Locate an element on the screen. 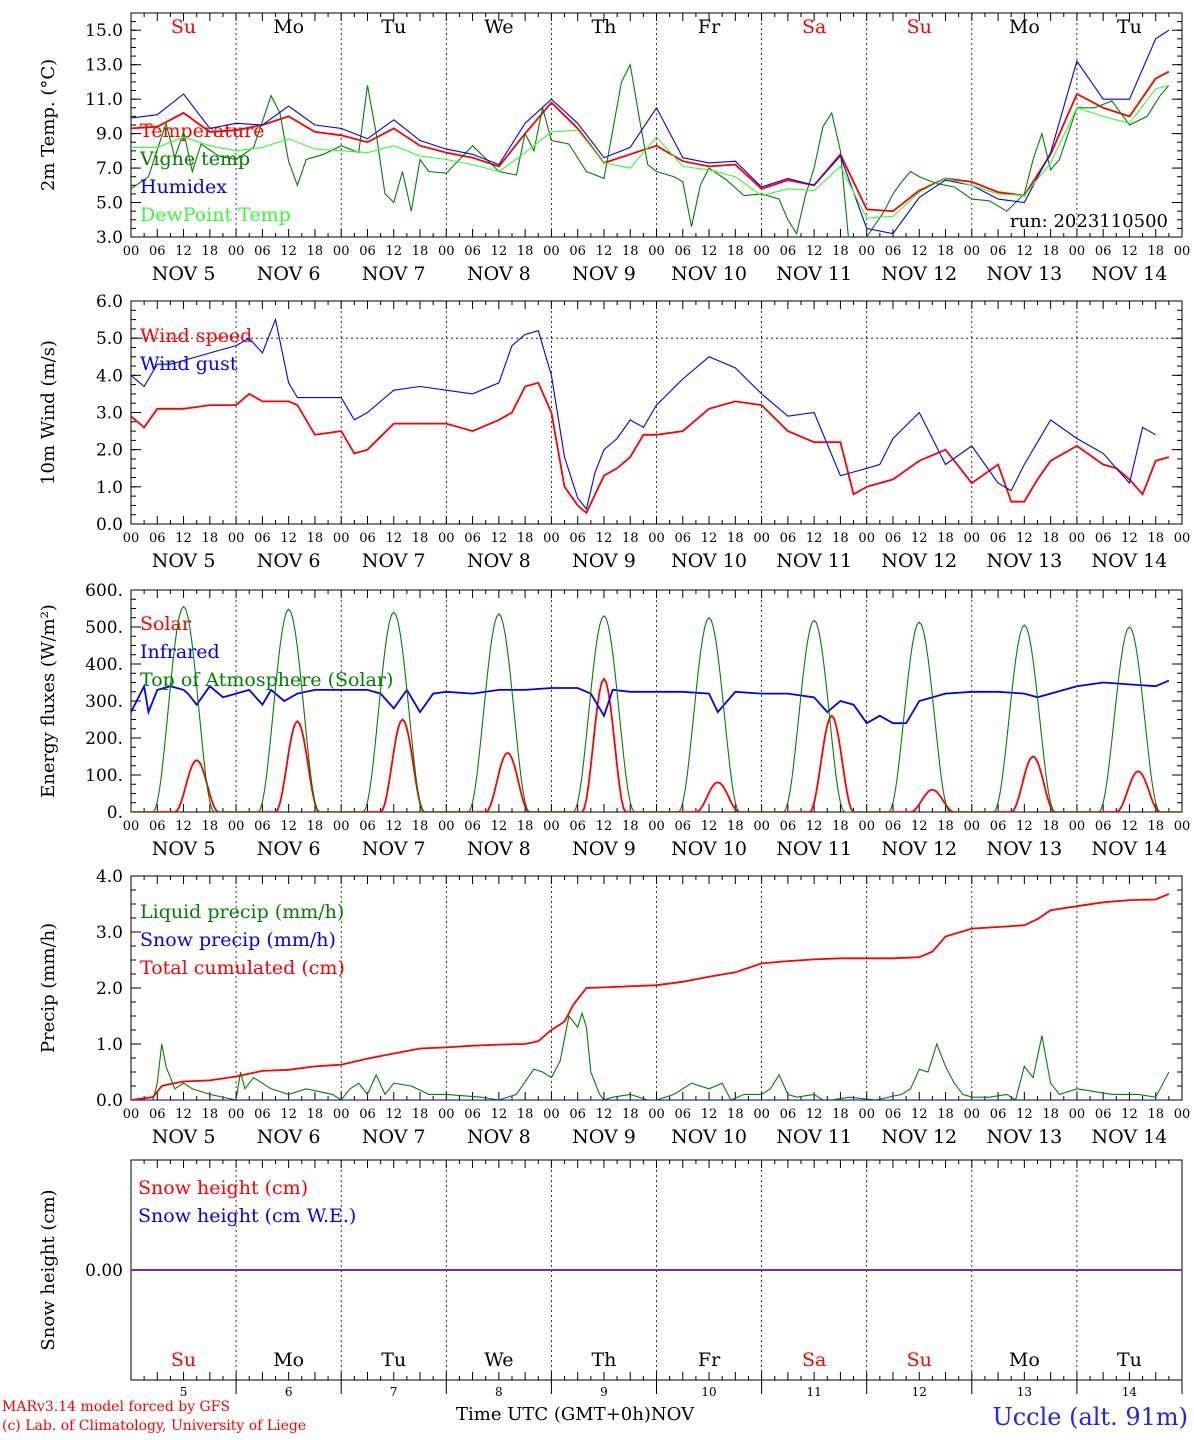 Image resolution: width=1194 pixels, height=1440 pixels. y-tick-label: 7.0 is located at coordinates (109, 169).